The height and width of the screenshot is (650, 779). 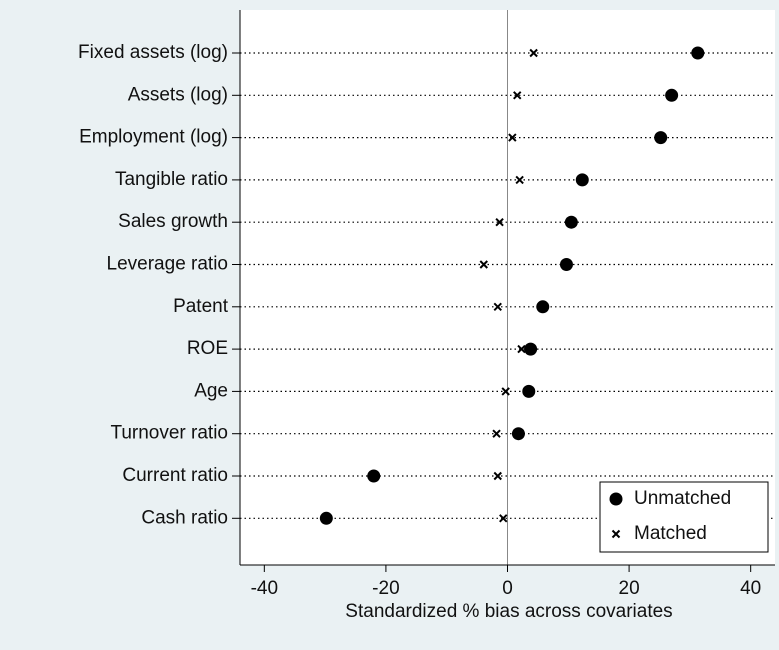 I want to click on legend-label: Unmatched, so click(x=682, y=498).